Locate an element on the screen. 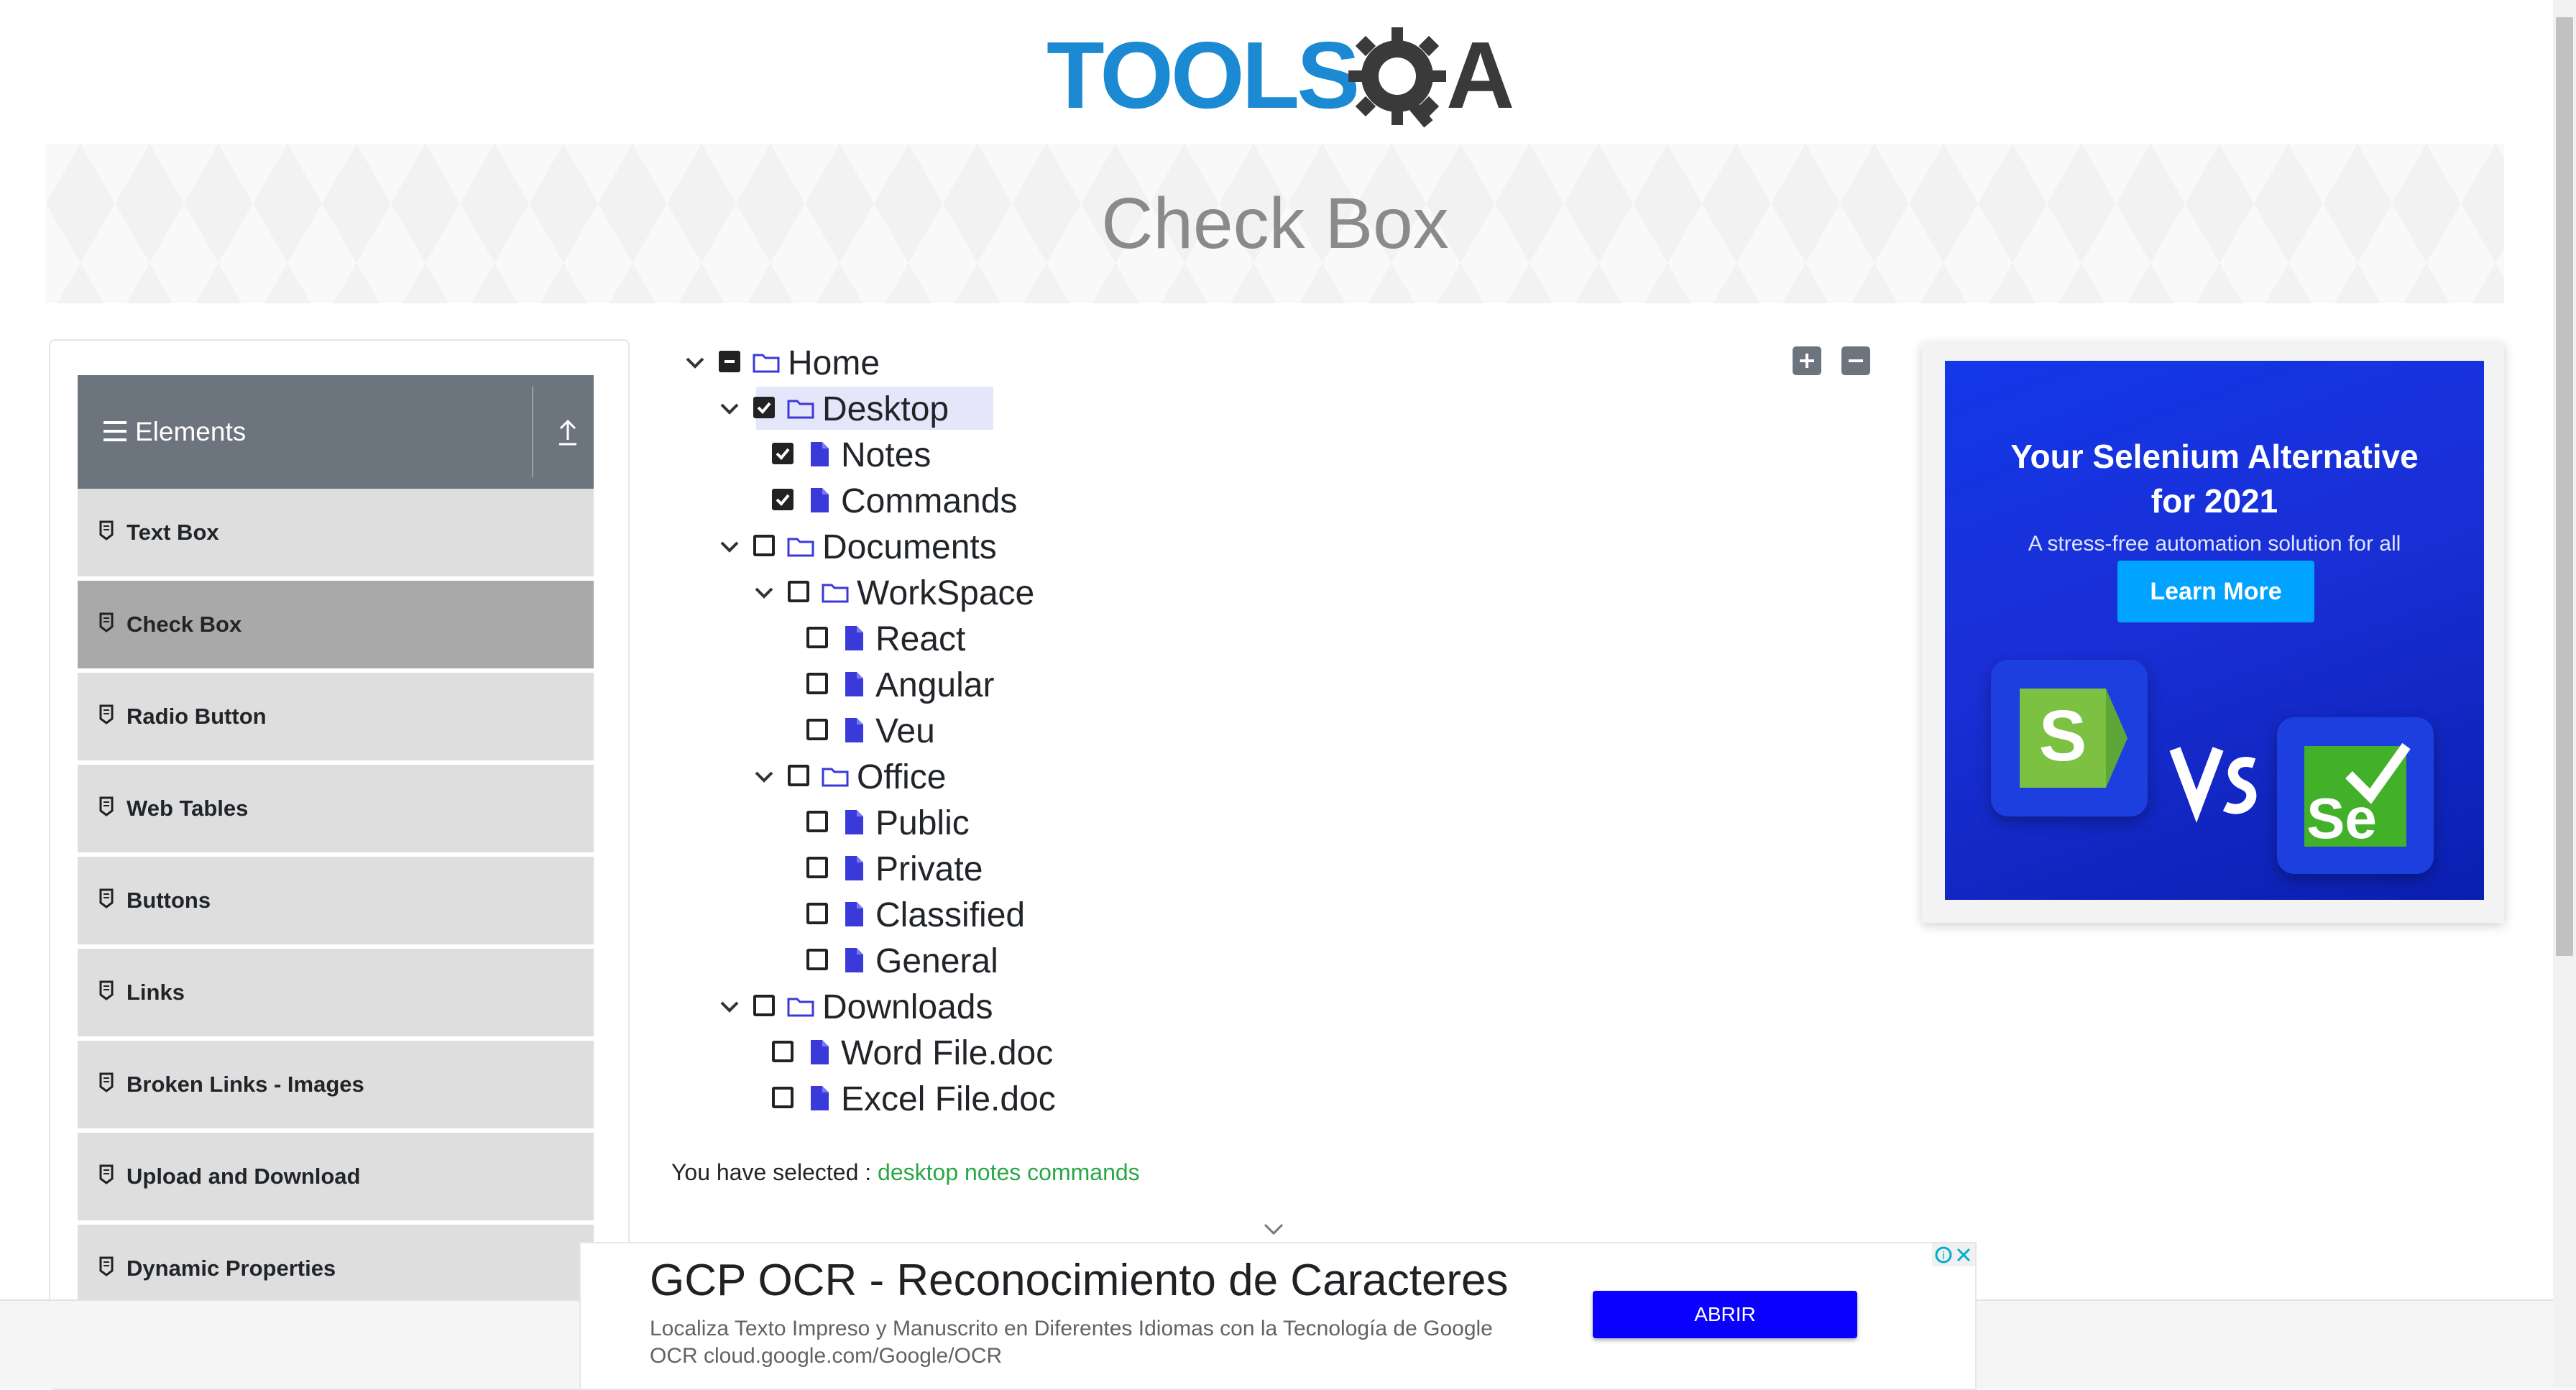 The height and width of the screenshot is (1390, 2576). tree-node-label: Classified is located at coordinates (950, 915).